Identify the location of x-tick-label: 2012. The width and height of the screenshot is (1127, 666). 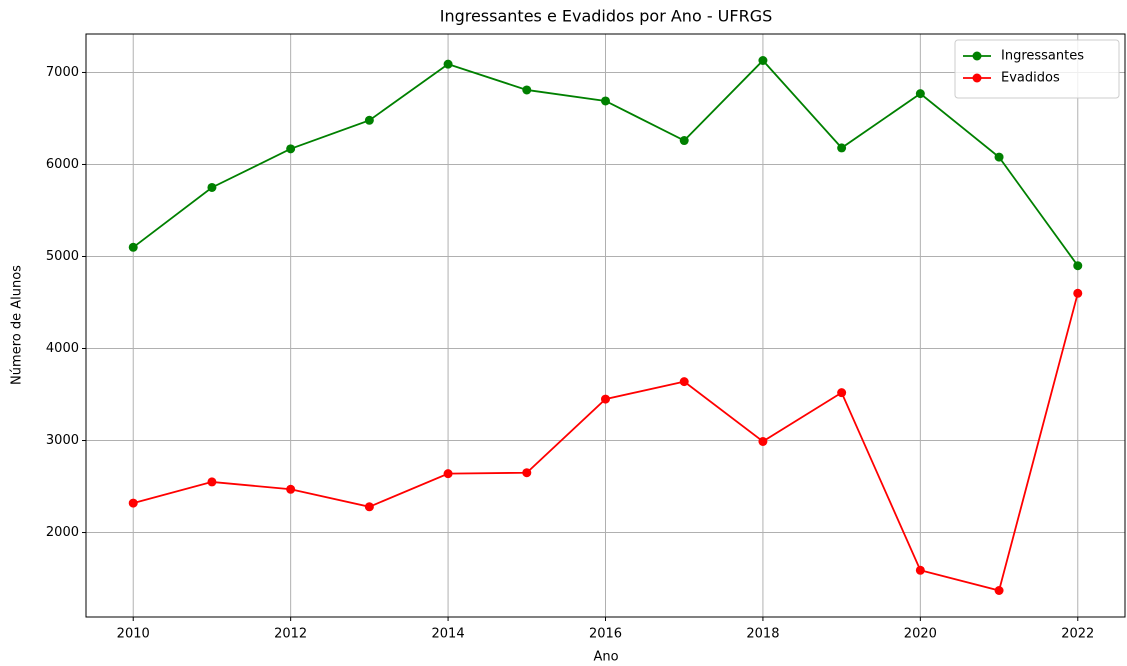
(290, 634).